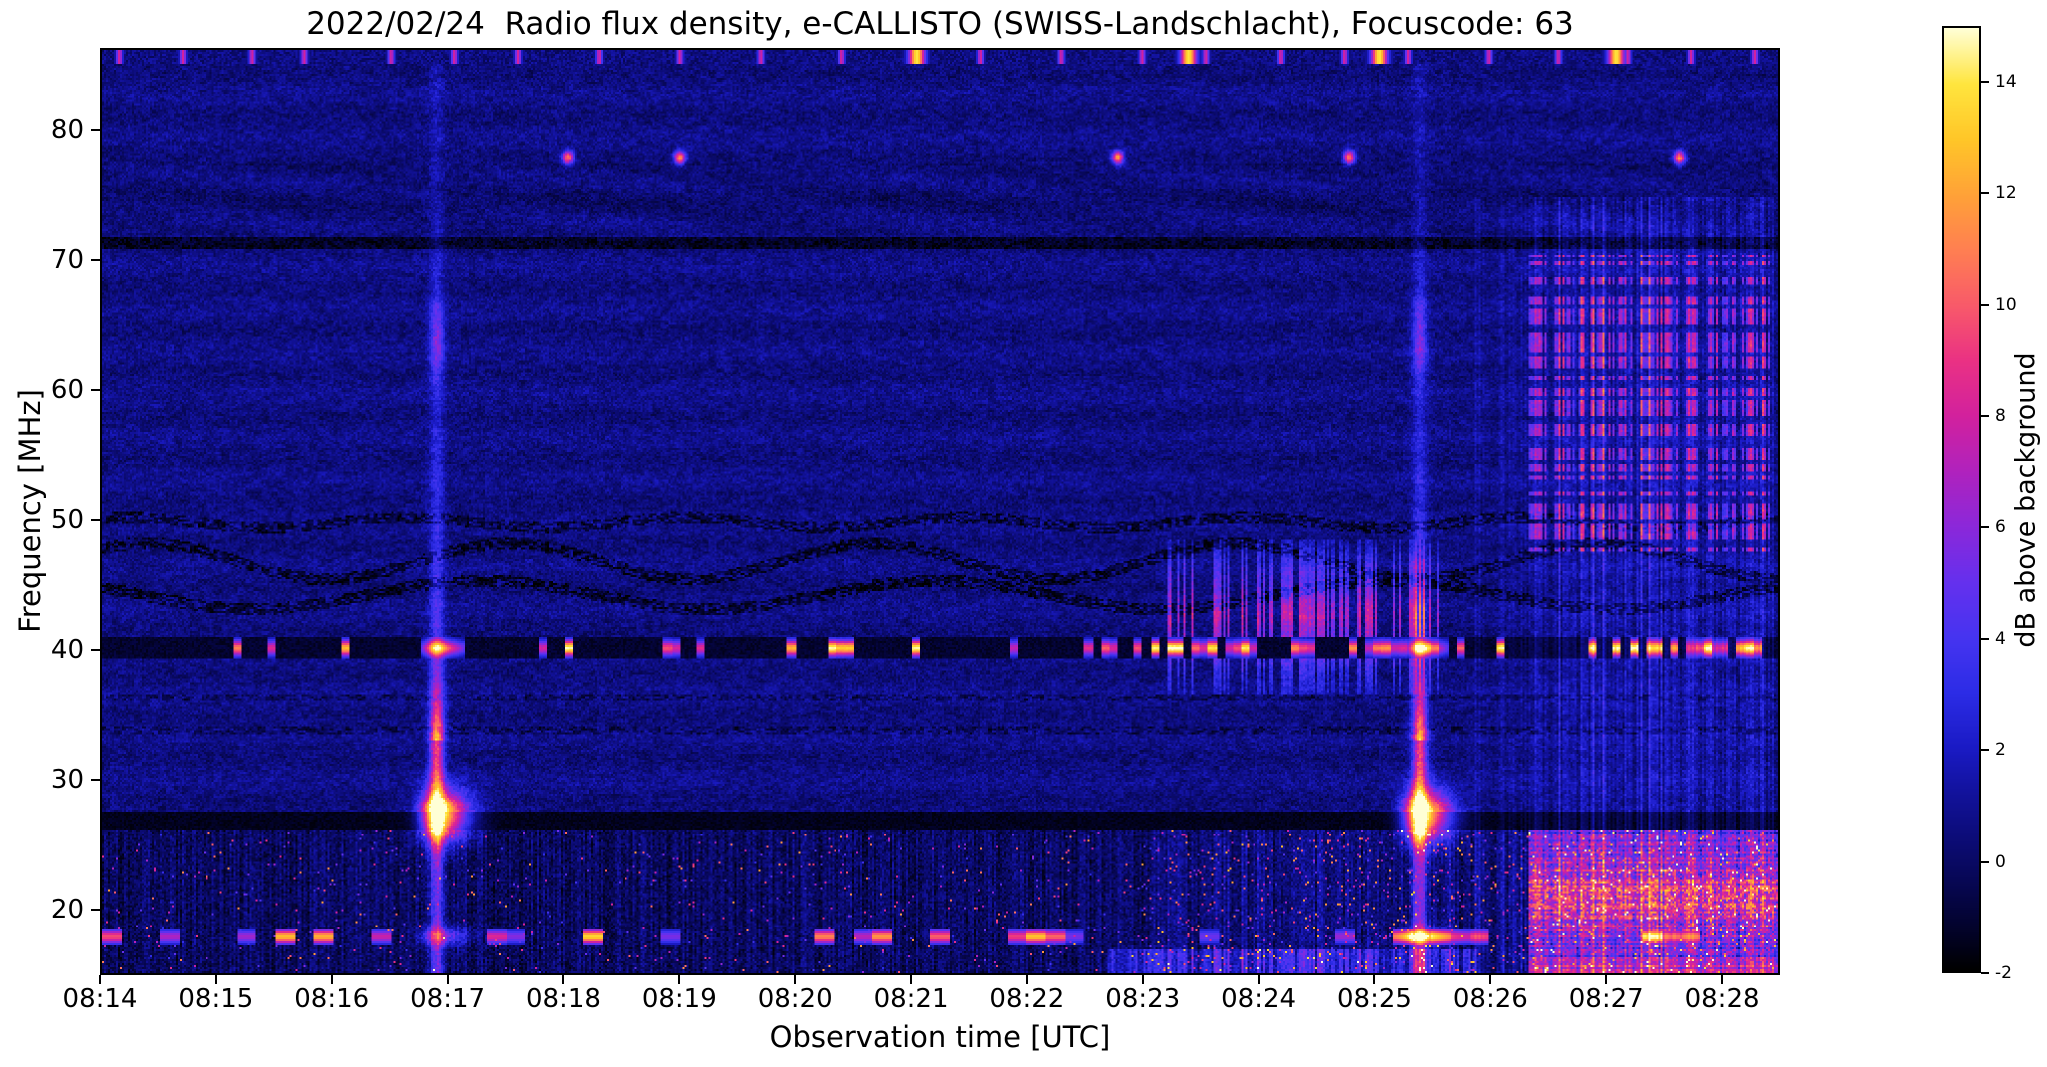 This screenshot has width=2047, height=1067. Describe the element at coordinates (2003, 973) in the screenshot. I see `colorbar-tick-label: -2` at that location.